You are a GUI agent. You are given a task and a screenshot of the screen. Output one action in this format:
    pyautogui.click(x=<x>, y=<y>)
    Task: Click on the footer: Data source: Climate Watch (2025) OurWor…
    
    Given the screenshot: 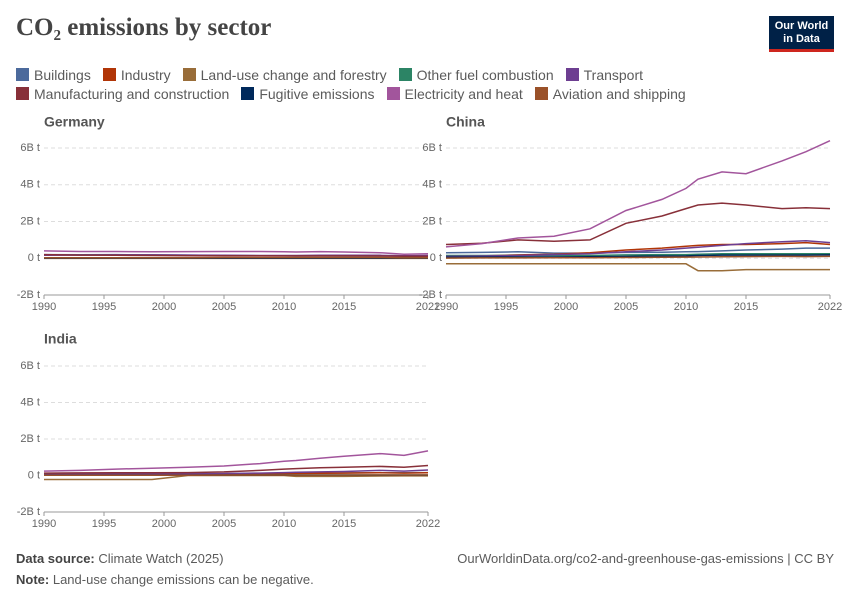 What is the action you would take?
    pyautogui.click(x=425, y=569)
    